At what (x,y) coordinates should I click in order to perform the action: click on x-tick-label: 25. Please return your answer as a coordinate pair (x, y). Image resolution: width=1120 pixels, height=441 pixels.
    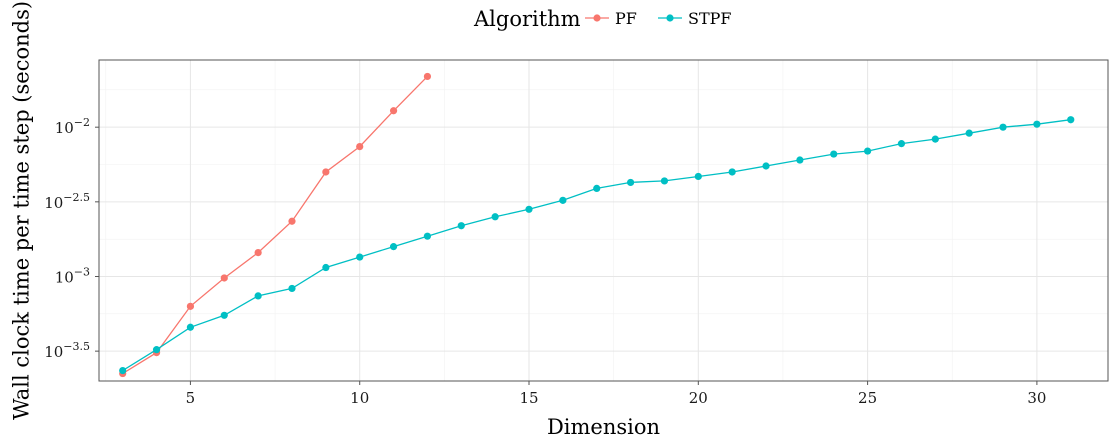
    Looking at the image, I should click on (867, 398).